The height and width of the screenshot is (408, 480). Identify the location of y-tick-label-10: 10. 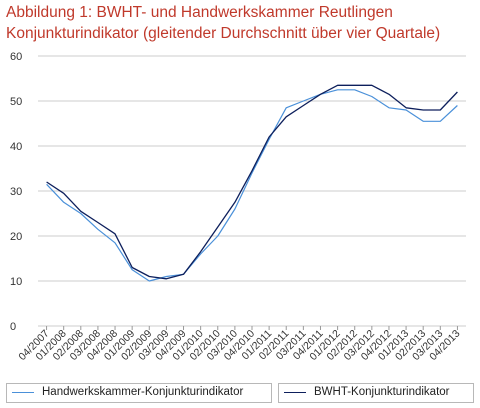
(16, 282).